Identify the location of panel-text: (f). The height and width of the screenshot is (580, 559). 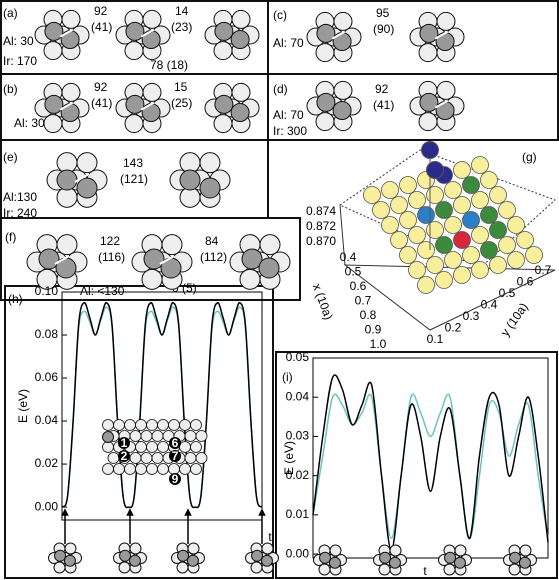
(10, 237).